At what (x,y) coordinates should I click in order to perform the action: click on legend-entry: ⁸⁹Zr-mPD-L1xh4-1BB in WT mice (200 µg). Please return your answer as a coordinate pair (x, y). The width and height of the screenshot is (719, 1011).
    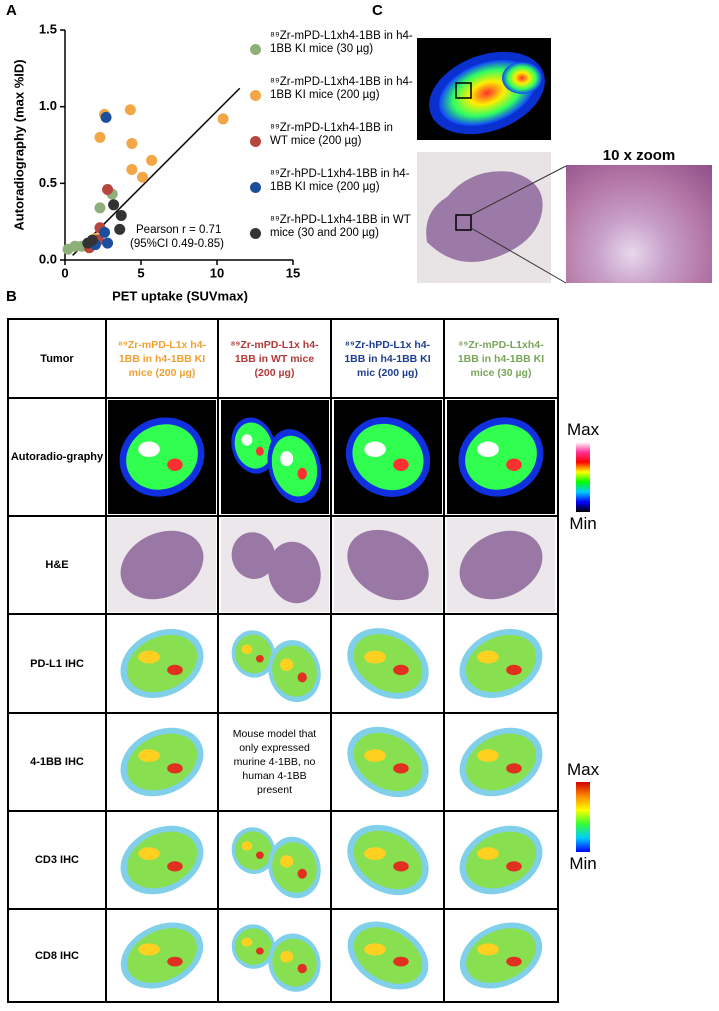
    Looking at the image, I should click on (330, 143).